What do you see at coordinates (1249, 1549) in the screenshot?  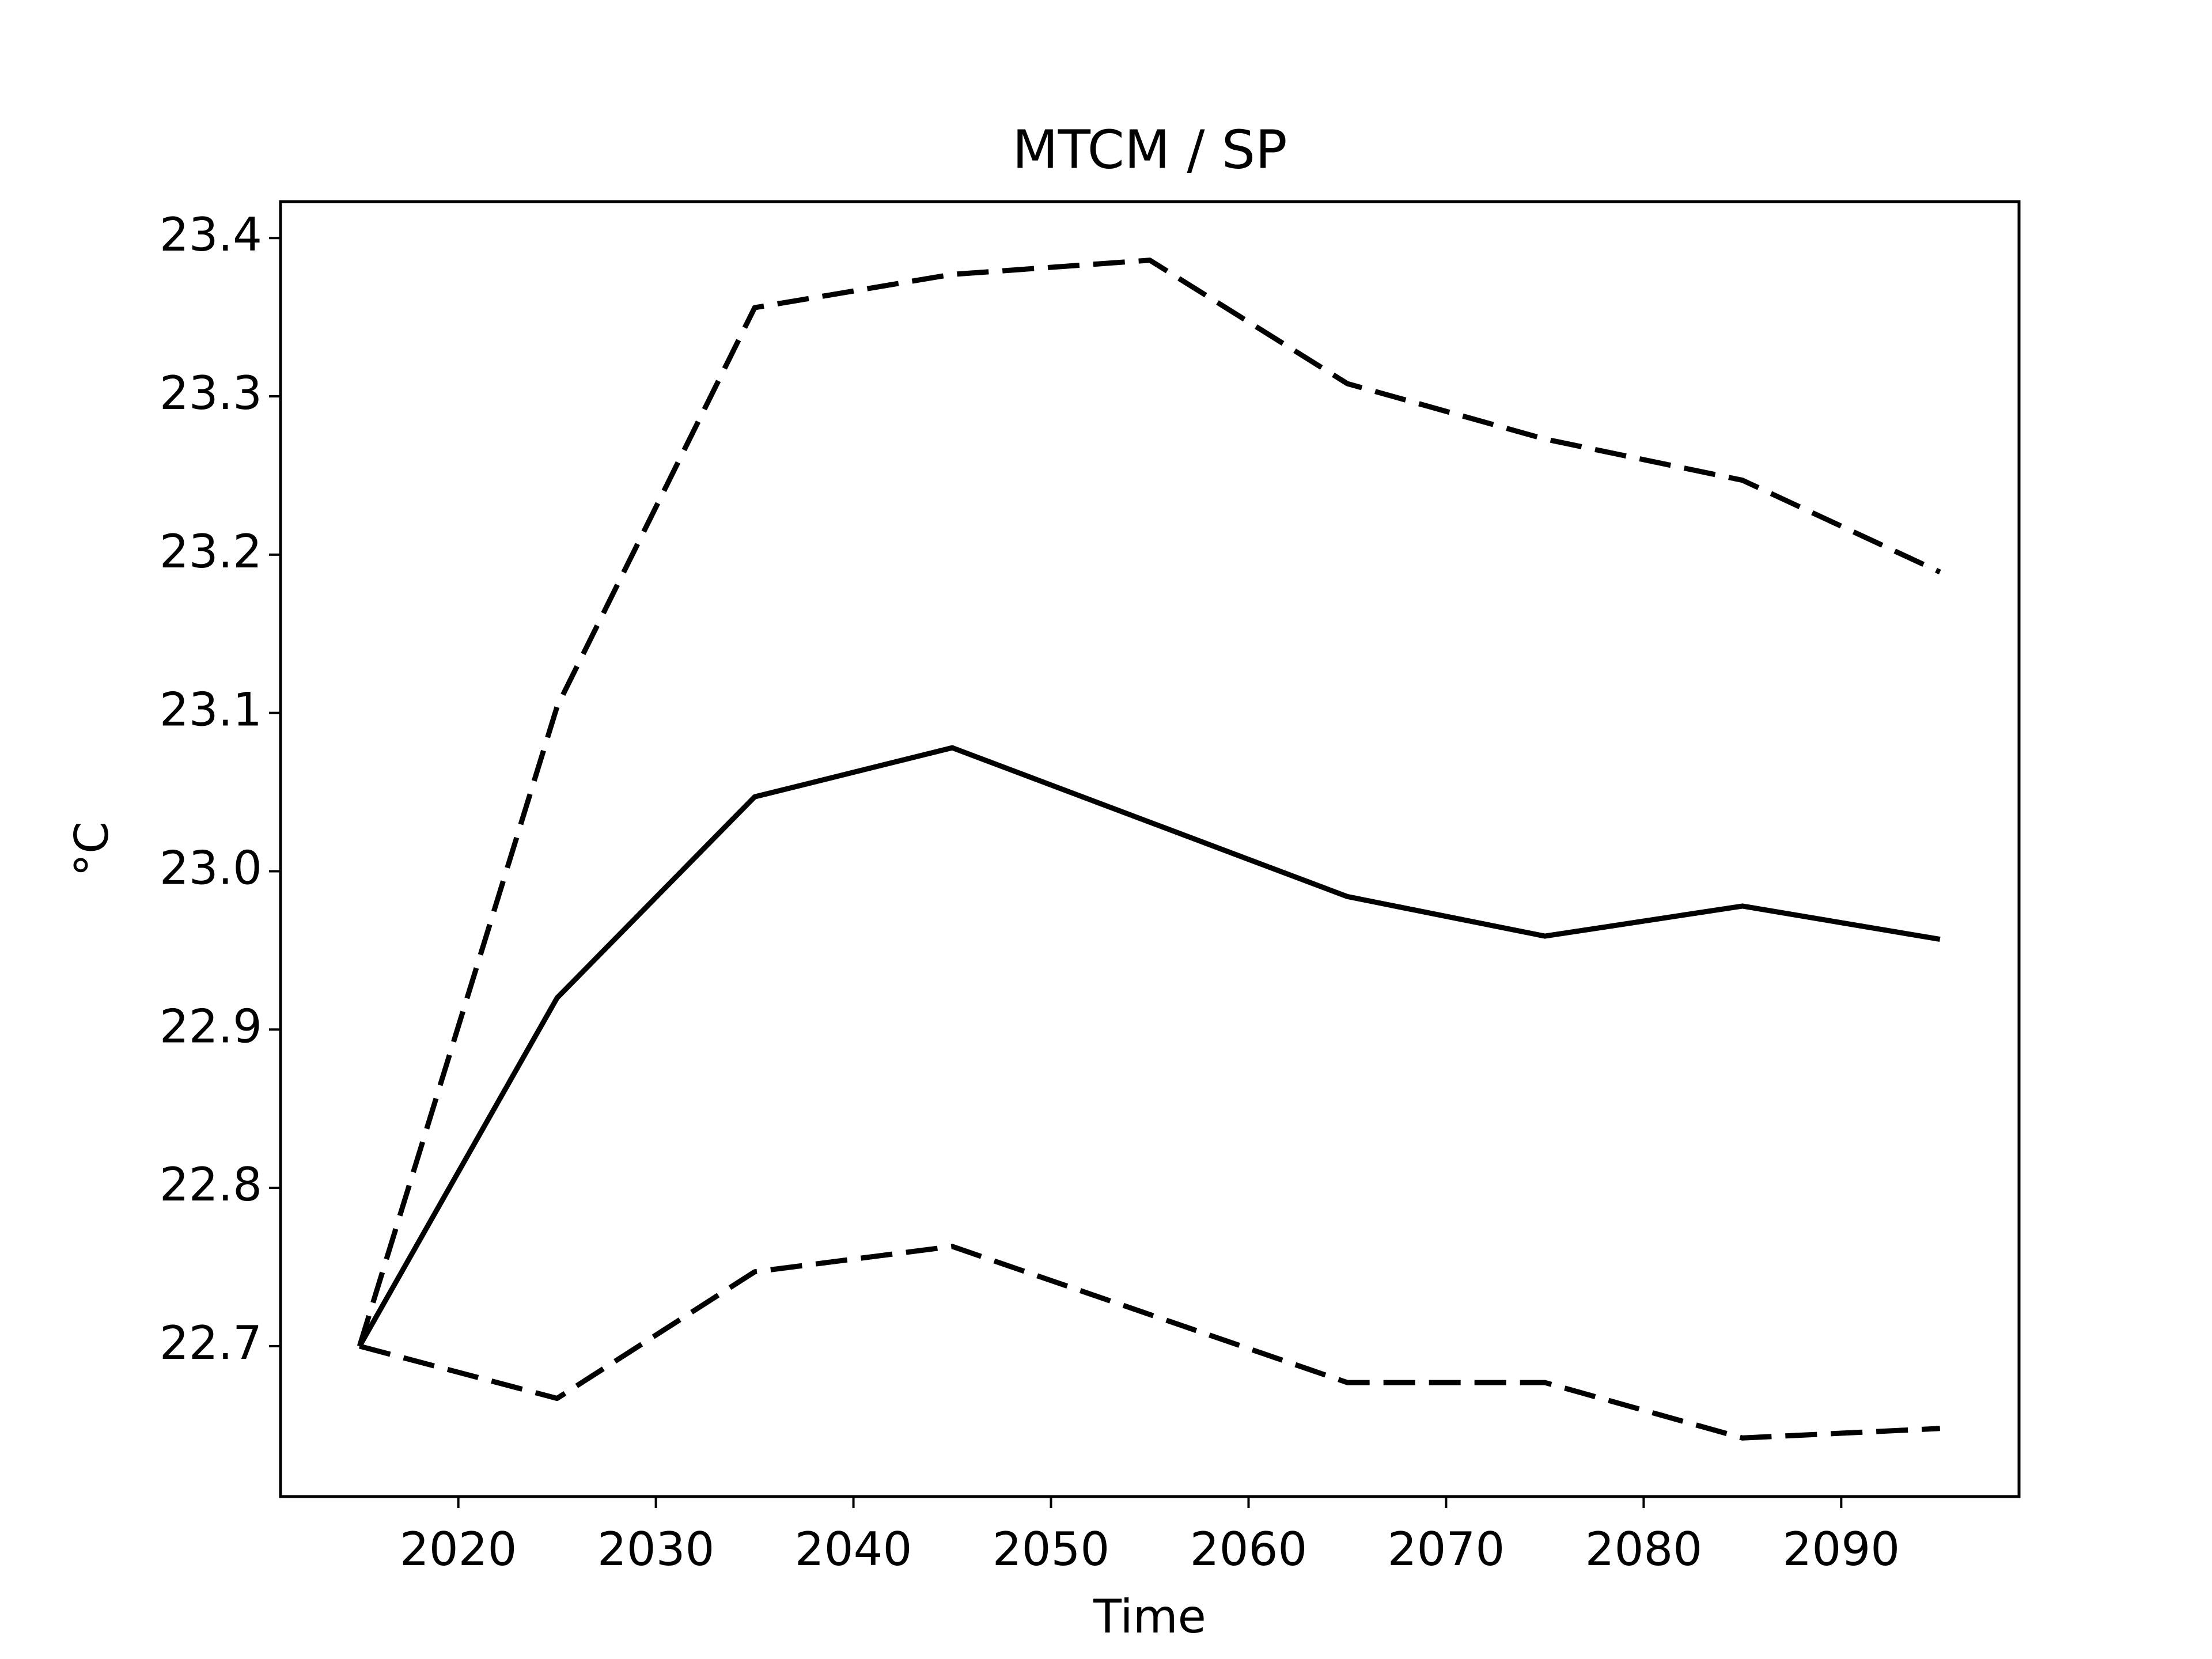 I see `x-tick-label: 2060` at bounding box center [1249, 1549].